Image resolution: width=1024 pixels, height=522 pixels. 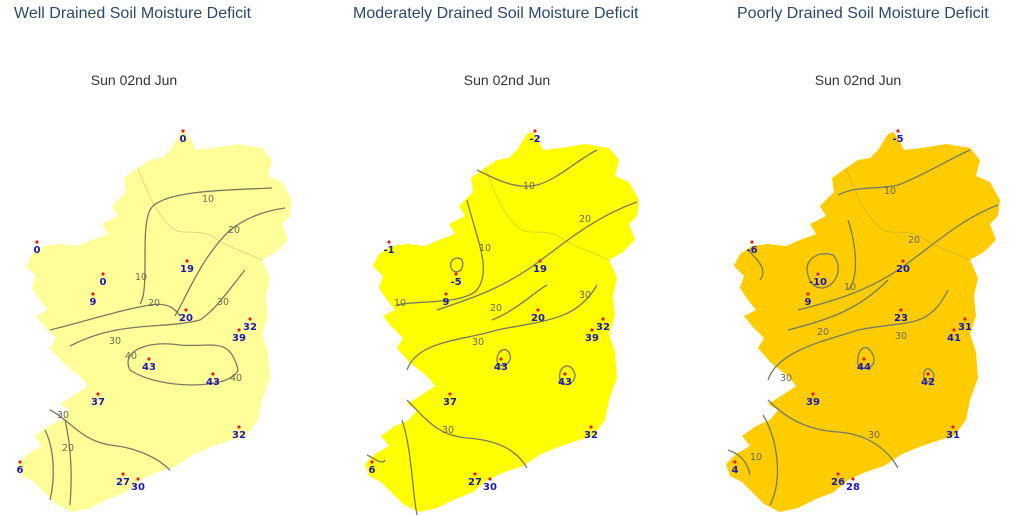 What do you see at coordinates (863, 13) in the screenshot?
I see `panel-title: Poorly Drained Soil Moisture Deficit` at bounding box center [863, 13].